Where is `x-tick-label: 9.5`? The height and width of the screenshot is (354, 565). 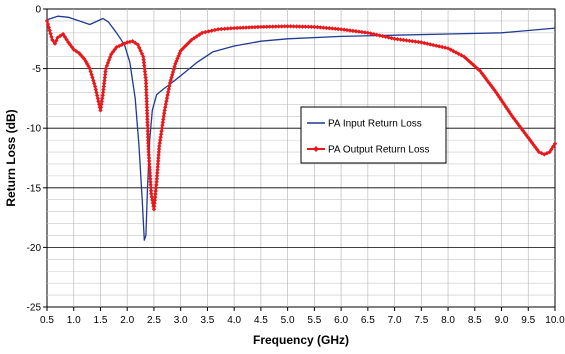
x-tick-label: 9.5 is located at coordinates (528, 320).